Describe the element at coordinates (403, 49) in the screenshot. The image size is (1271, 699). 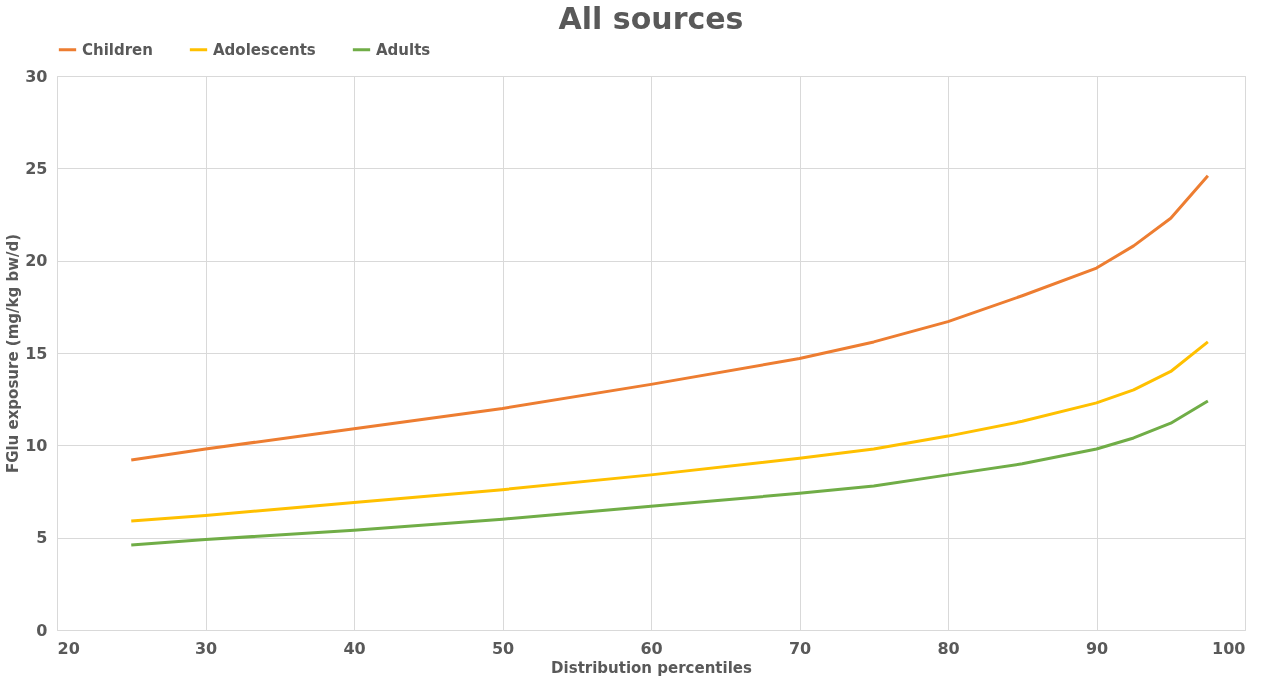
I see `legend-label: Adults` at that location.